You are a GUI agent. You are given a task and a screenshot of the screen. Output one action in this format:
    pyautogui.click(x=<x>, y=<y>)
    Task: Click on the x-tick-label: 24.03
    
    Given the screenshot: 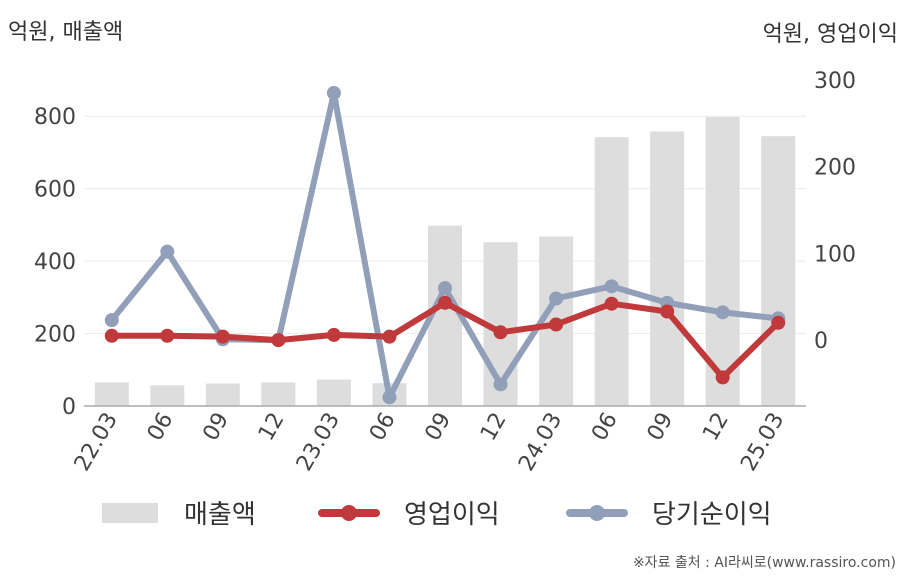 What is the action you would take?
    pyautogui.click(x=540, y=442)
    